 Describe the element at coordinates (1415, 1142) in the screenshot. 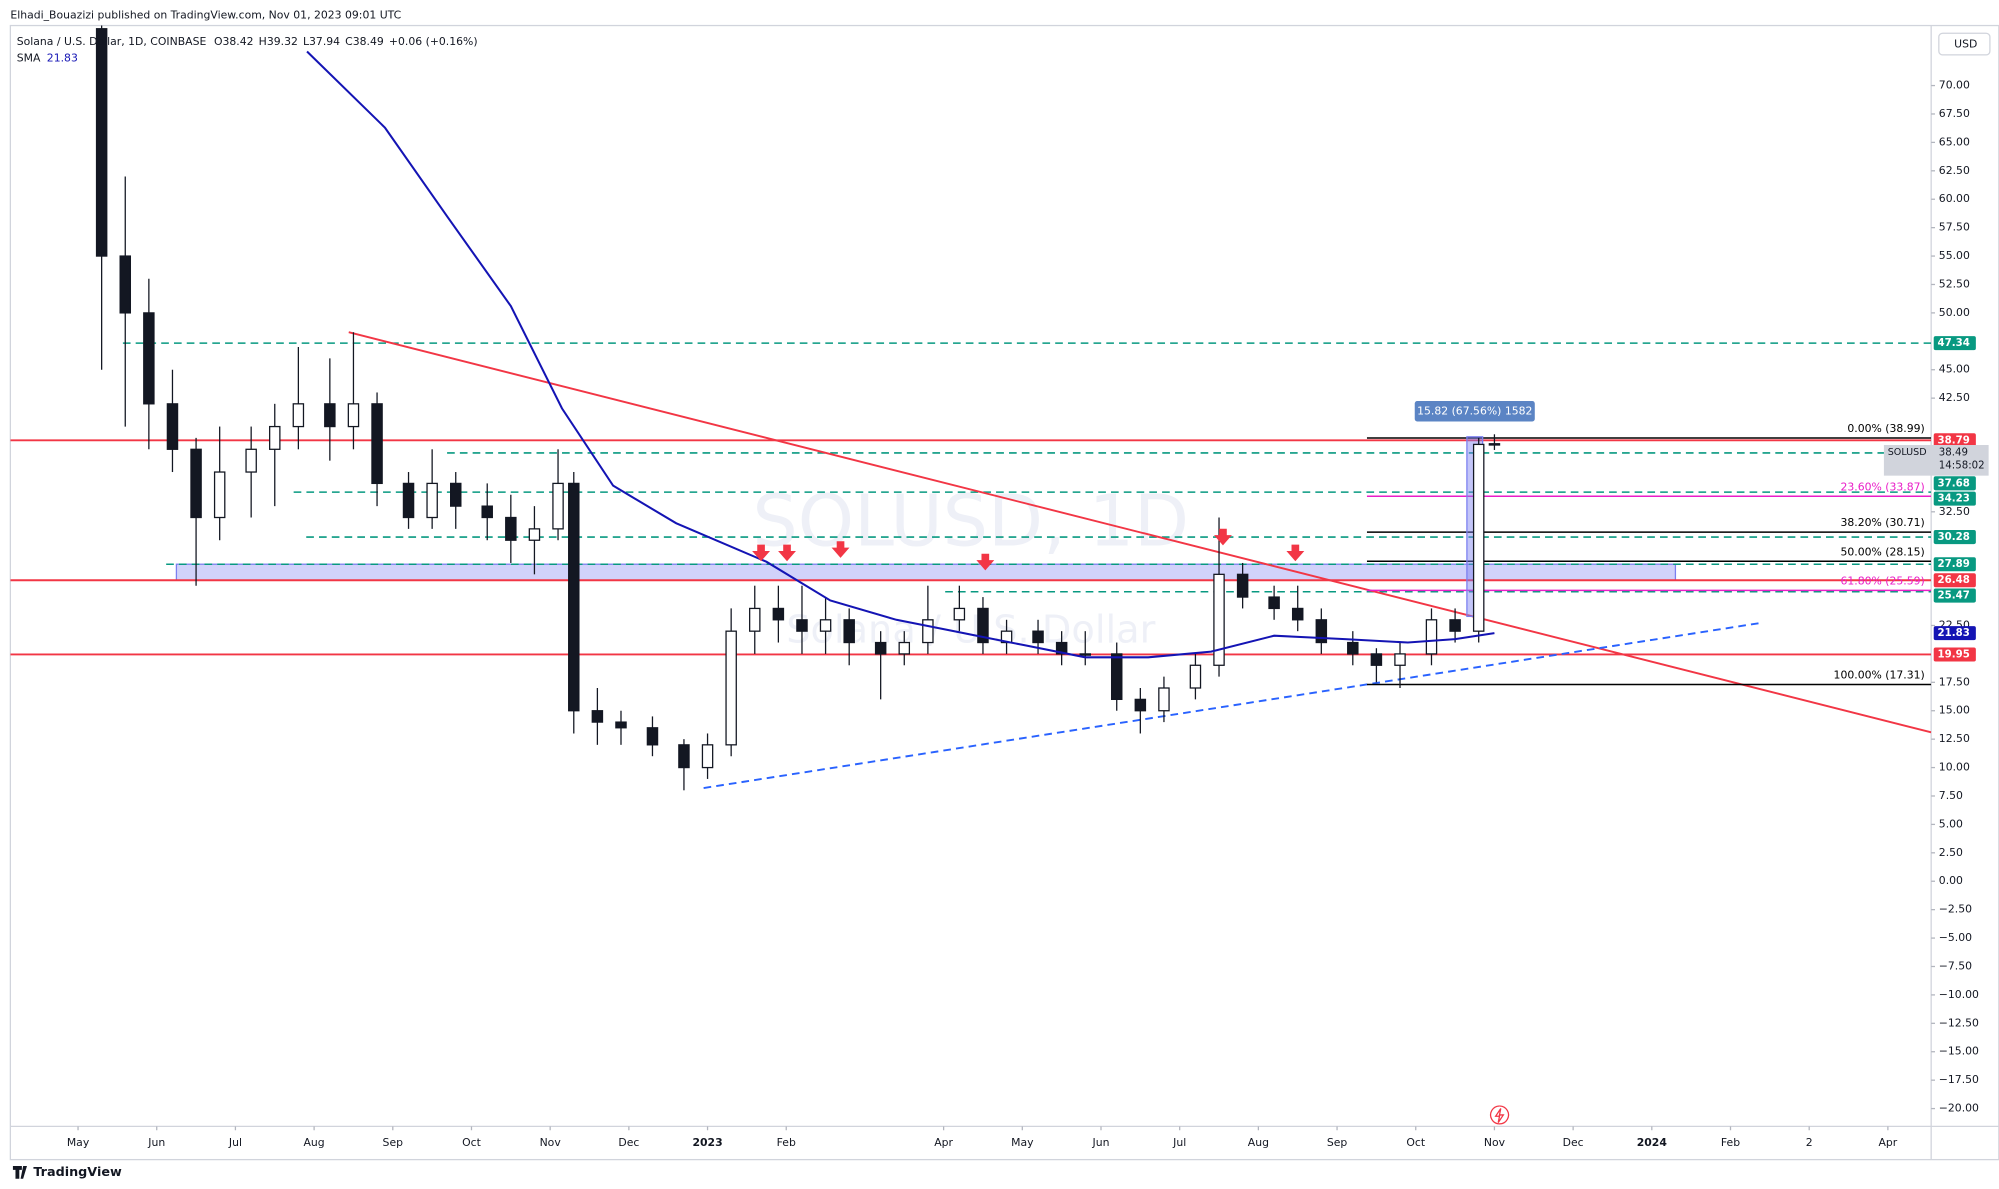

I see `x-tick-label: Oct` at that location.